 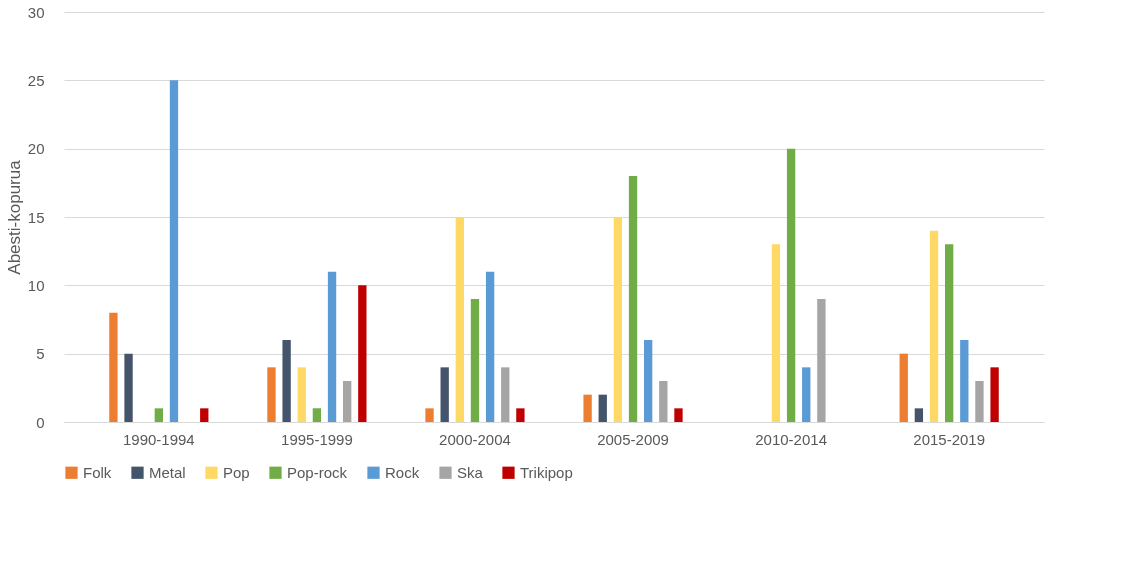 I want to click on y-tick-label: 0, so click(x=40, y=422).